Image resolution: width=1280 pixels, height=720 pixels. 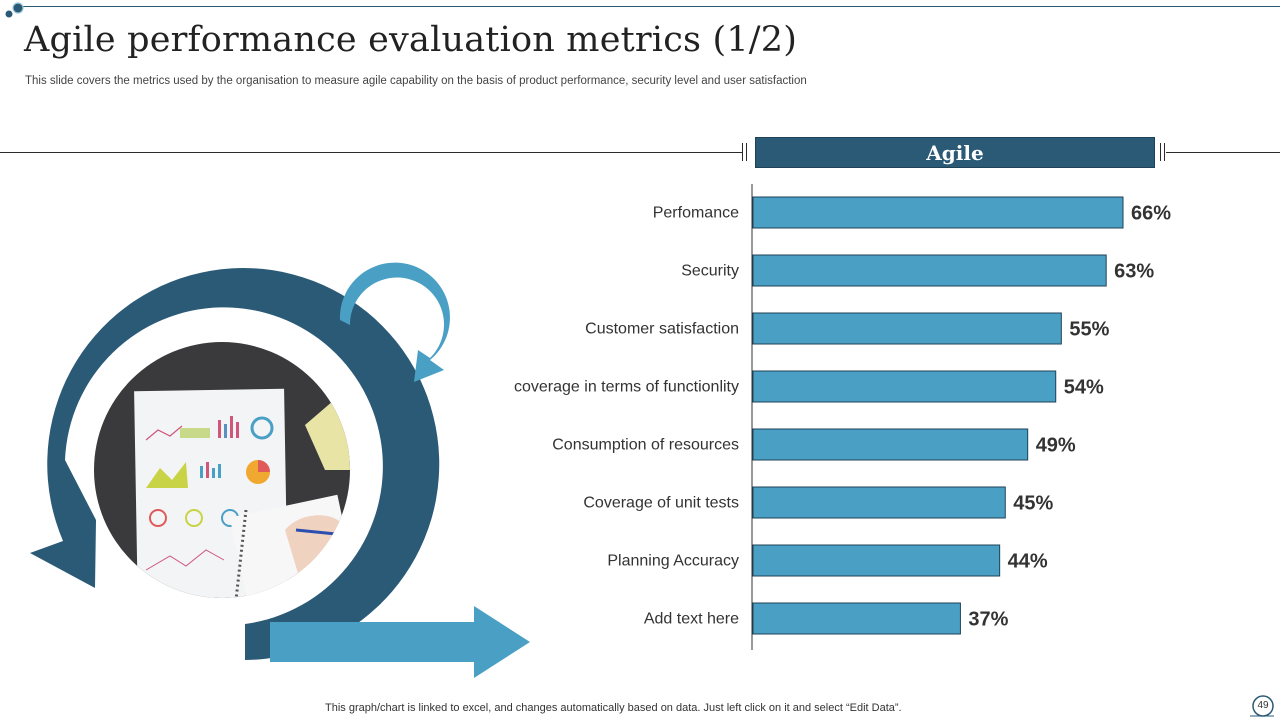 I want to click on data-label: 44%, so click(x=1028, y=562).